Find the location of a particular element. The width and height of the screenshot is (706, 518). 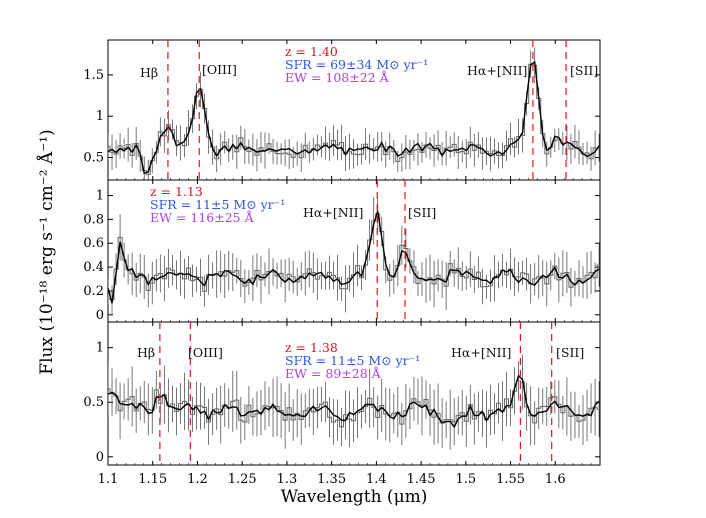

ew-label: EW = 89±28 Å is located at coordinates (333, 373).